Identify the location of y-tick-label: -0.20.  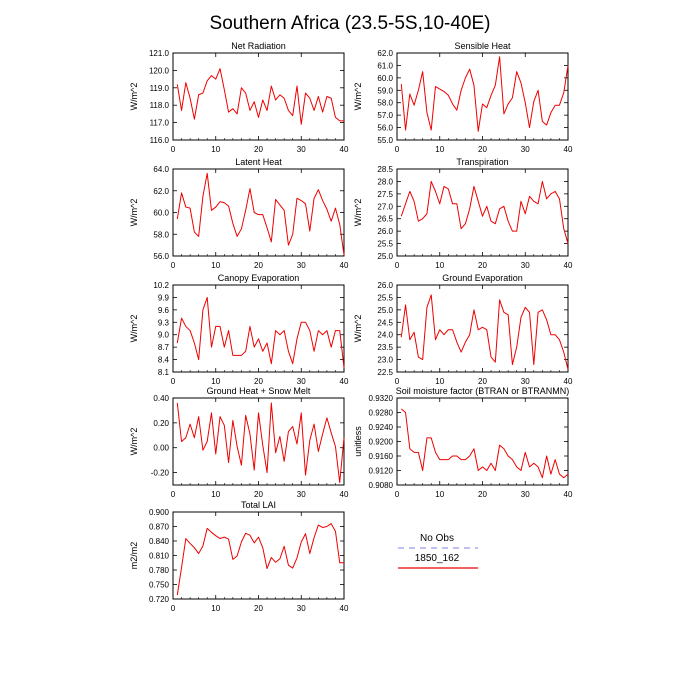
(160, 473).